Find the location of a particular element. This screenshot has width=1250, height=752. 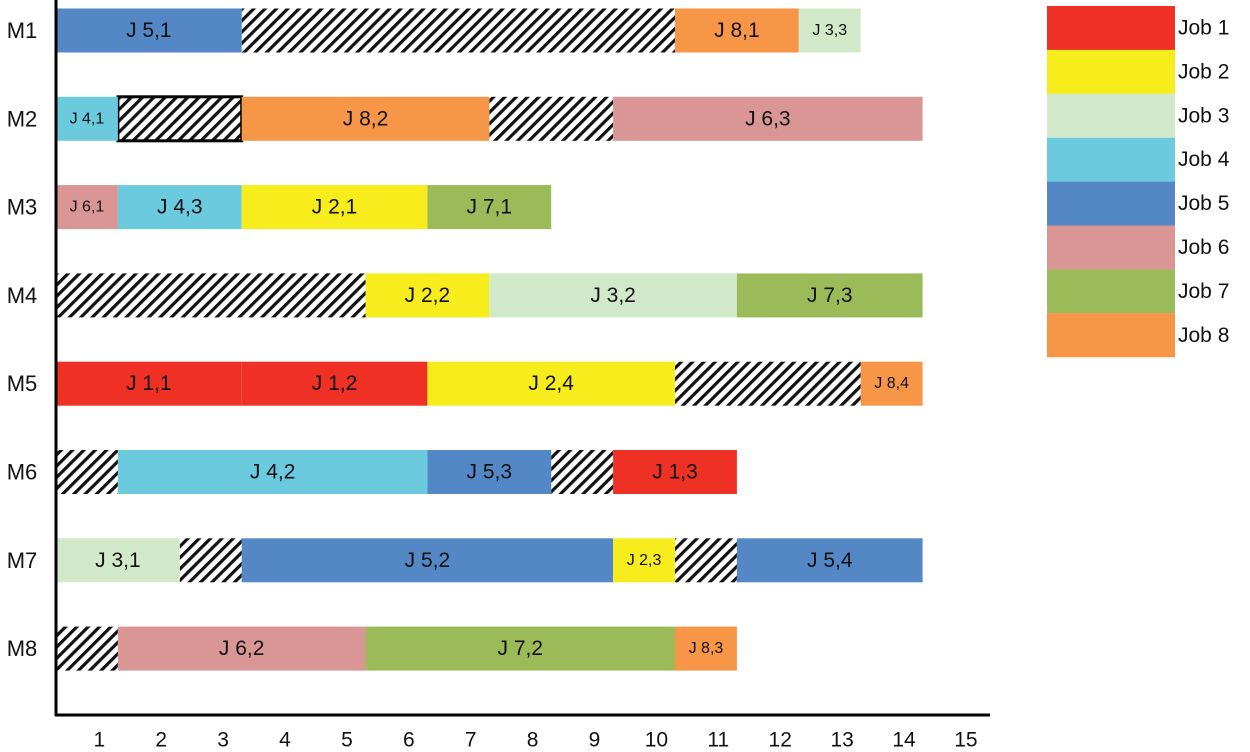

operation-label: J 3,2 is located at coordinates (613, 295).